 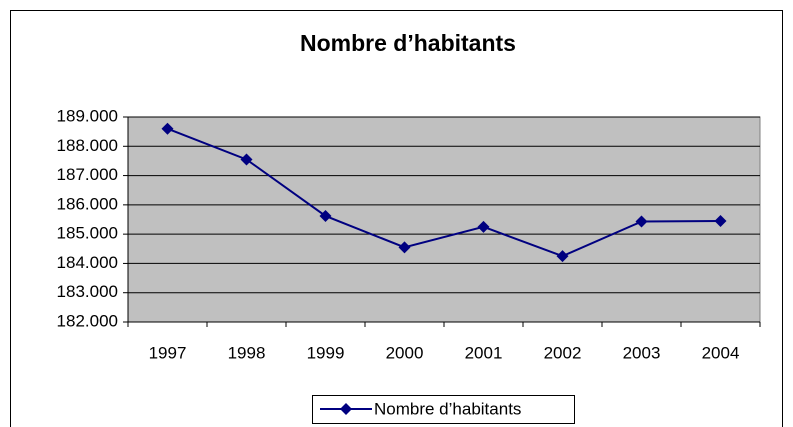 I want to click on y-tick-label: 185.000, so click(x=87, y=233).